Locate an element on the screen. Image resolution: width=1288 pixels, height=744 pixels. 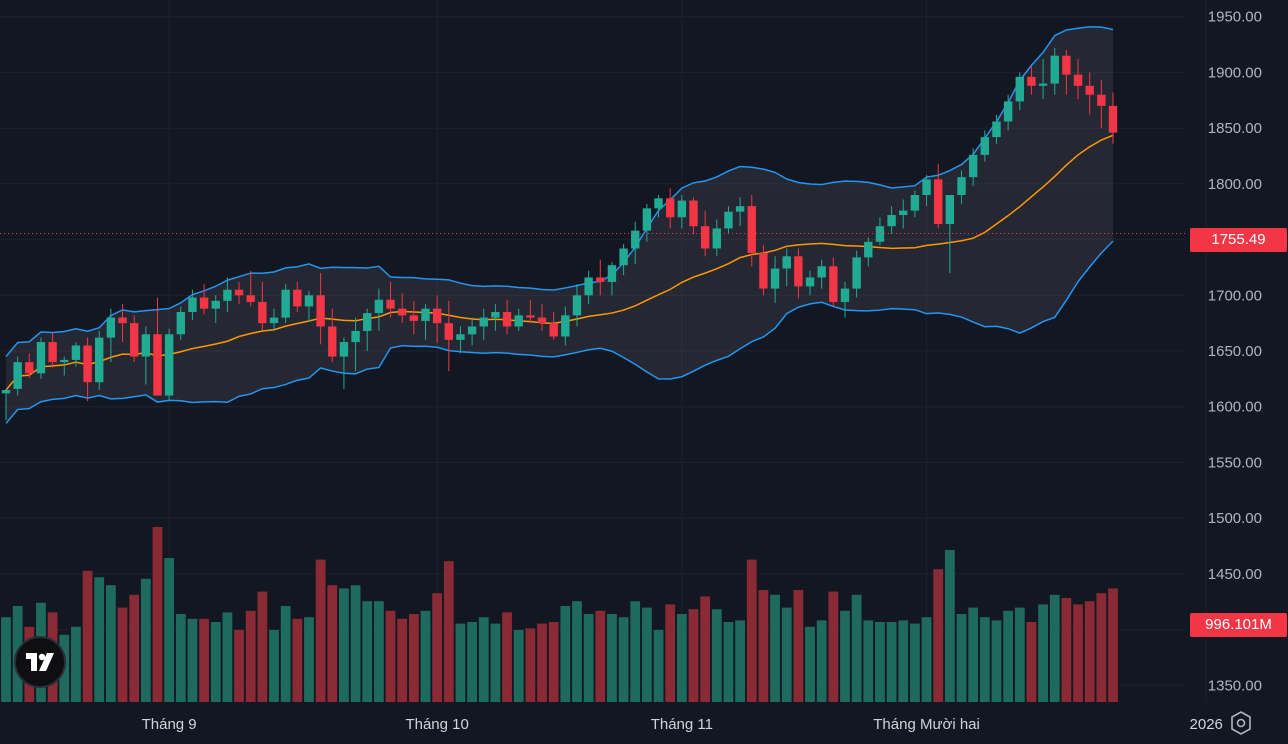
y-tick-label: 1350.00 is located at coordinates (1235, 685).